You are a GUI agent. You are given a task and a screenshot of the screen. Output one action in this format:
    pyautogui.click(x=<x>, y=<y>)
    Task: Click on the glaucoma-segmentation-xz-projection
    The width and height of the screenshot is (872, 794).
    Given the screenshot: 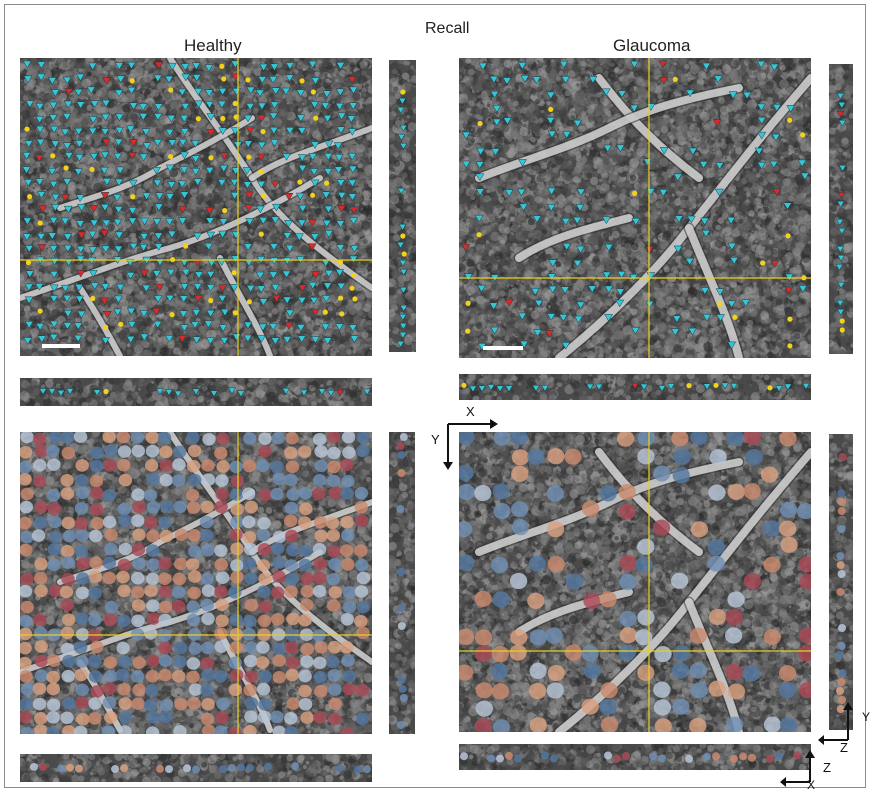 What is the action you would take?
    pyautogui.click(x=635, y=757)
    